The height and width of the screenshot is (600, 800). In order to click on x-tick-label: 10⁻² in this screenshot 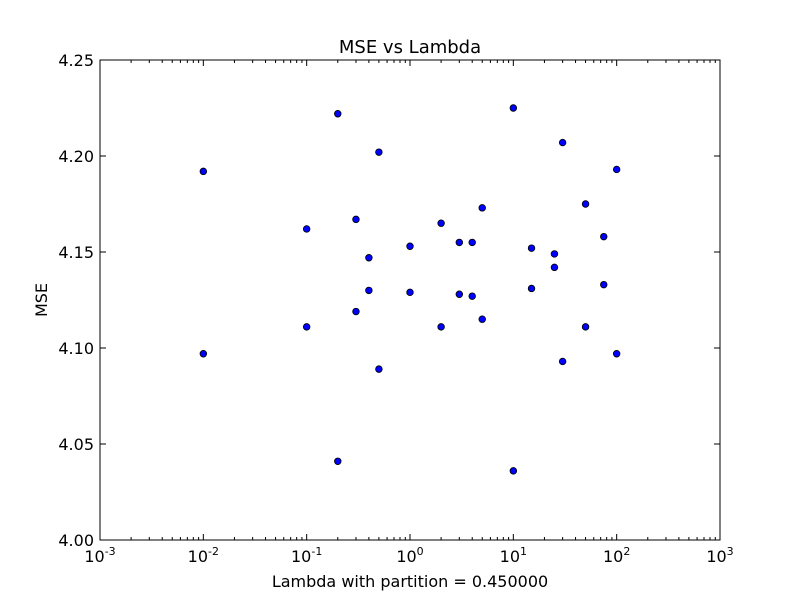, I will do `click(203, 555)`.